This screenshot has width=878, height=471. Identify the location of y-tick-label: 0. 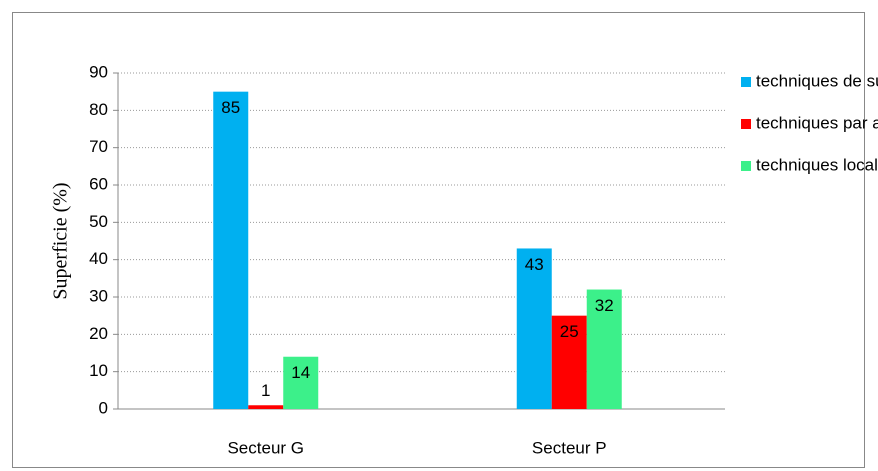
(103, 407).